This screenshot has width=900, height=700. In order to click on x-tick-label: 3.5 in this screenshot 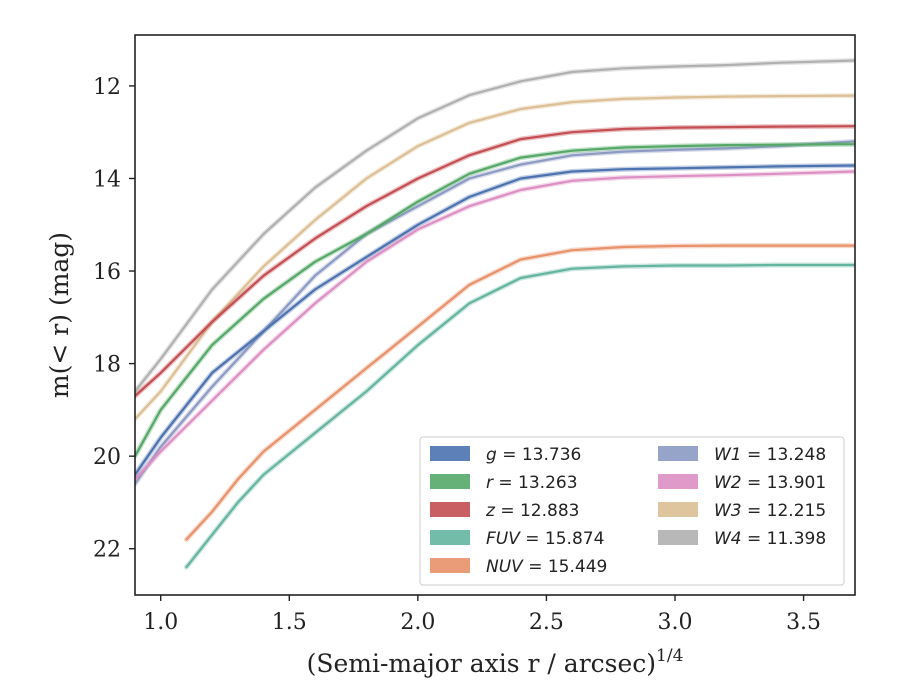, I will do `click(803, 622)`.